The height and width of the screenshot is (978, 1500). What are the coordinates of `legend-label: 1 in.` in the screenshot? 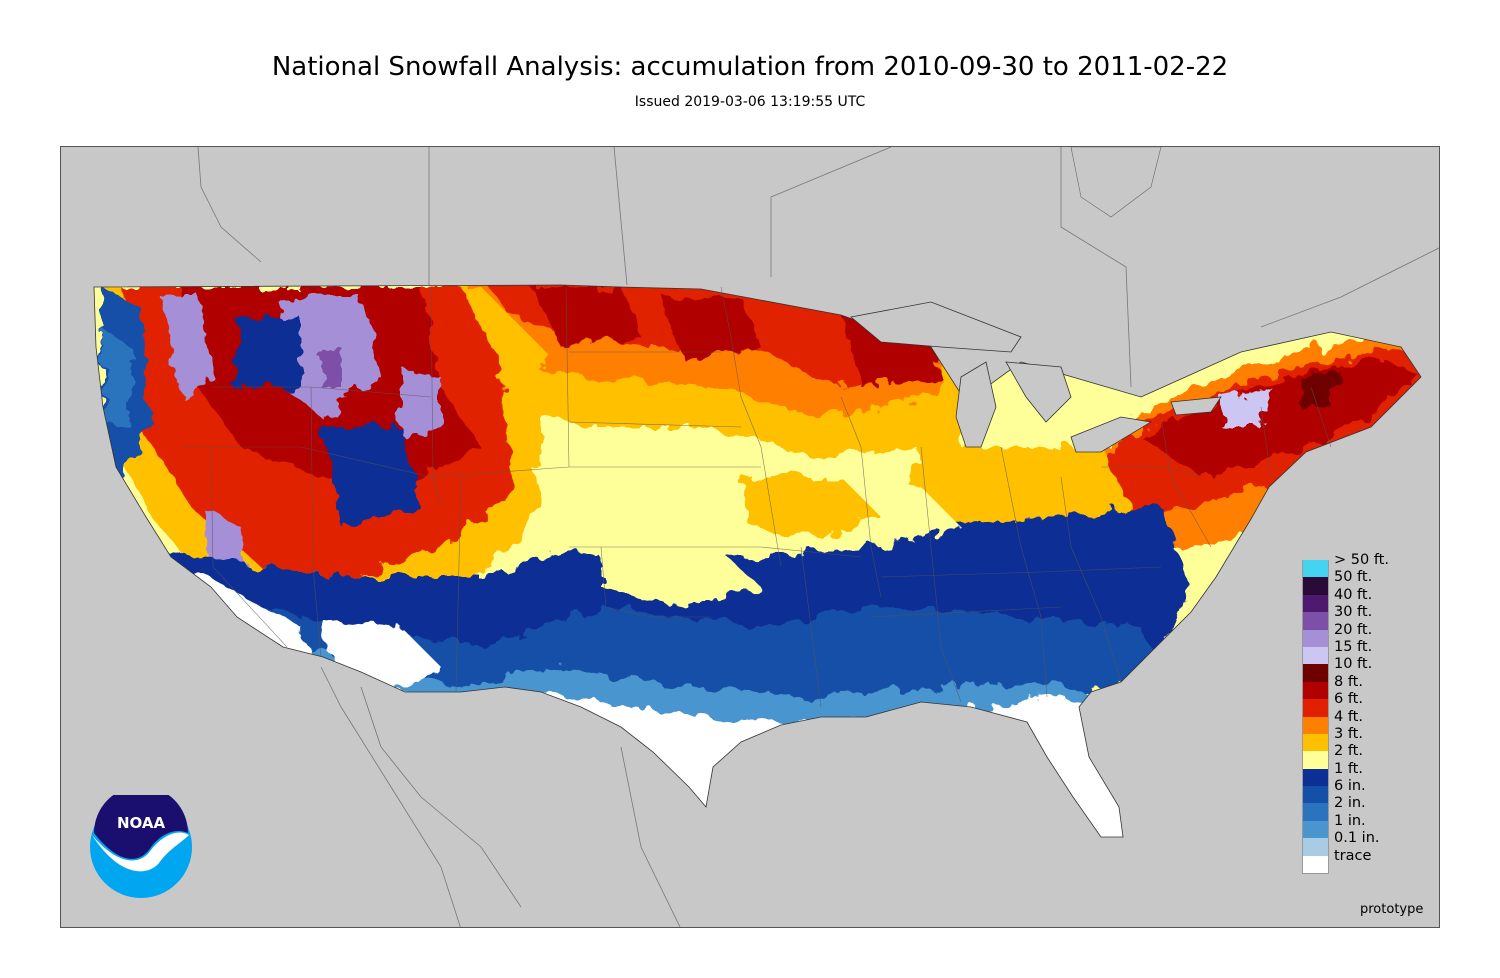 It's located at (1350, 820).